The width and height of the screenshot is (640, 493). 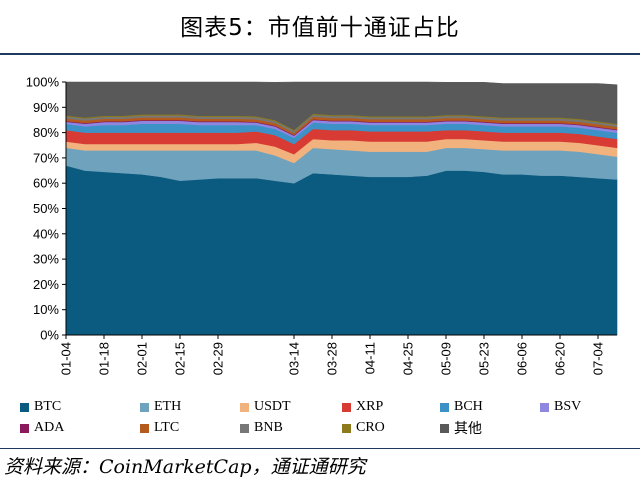 I want to click on legend-item: LTC, so click(x=159, y=428).